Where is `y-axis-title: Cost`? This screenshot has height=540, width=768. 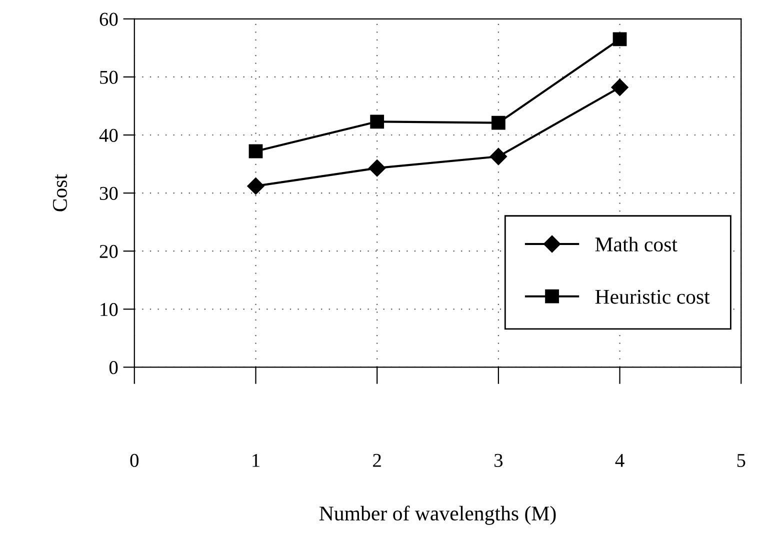 y-axis-title: Cost is located at coordinates (59, 193).